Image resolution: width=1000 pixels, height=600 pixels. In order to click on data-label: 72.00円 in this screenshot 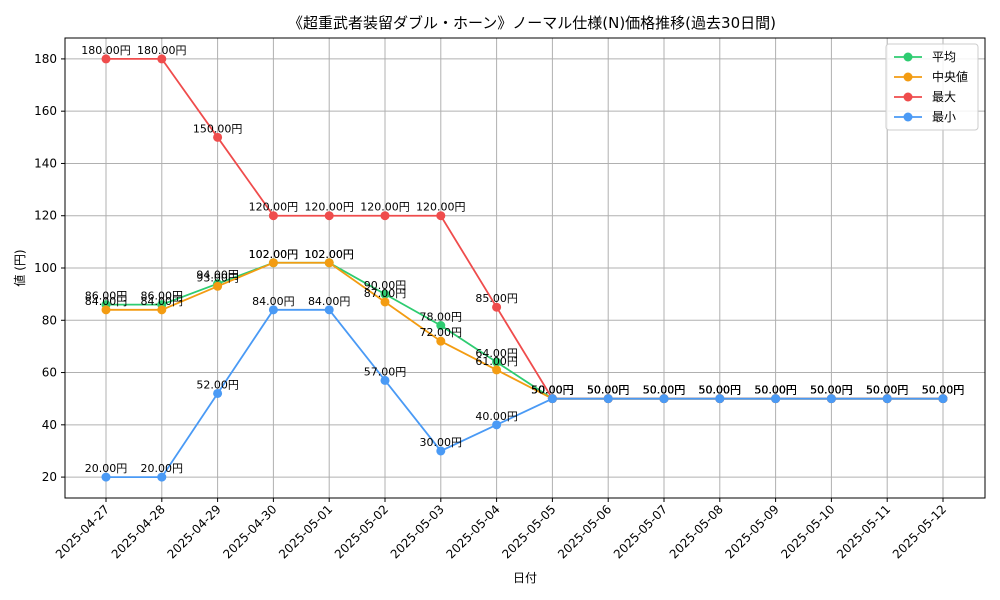, I will do `click(441, 332)`.